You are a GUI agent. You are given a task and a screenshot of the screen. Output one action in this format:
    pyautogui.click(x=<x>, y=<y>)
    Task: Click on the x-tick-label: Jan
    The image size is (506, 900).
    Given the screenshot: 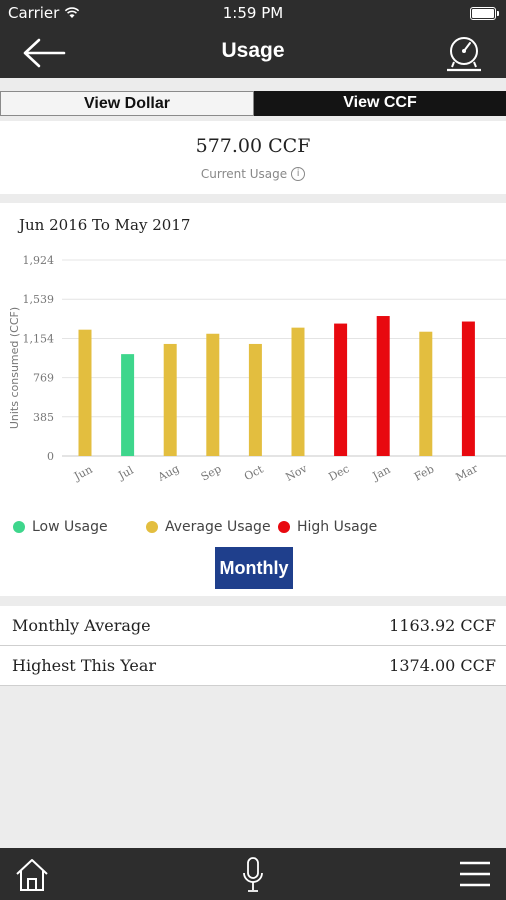 What is the action you would take?
    pyautogui.click(x=381, y=473)
    